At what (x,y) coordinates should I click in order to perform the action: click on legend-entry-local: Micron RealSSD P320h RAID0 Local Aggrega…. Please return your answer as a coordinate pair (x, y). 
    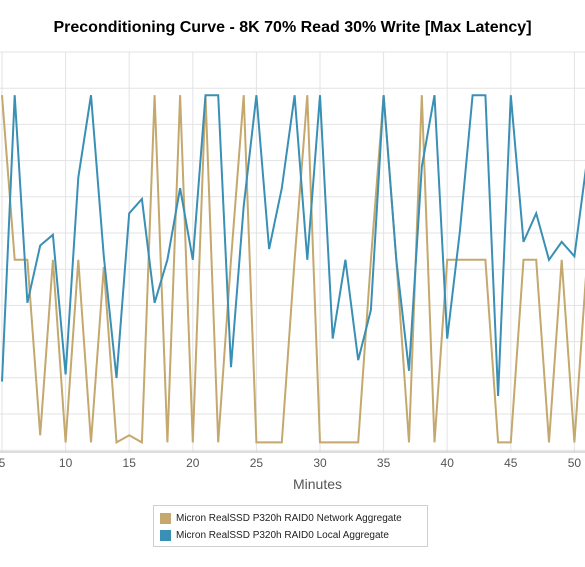
    Looking at the image, I should click on (293, 535).